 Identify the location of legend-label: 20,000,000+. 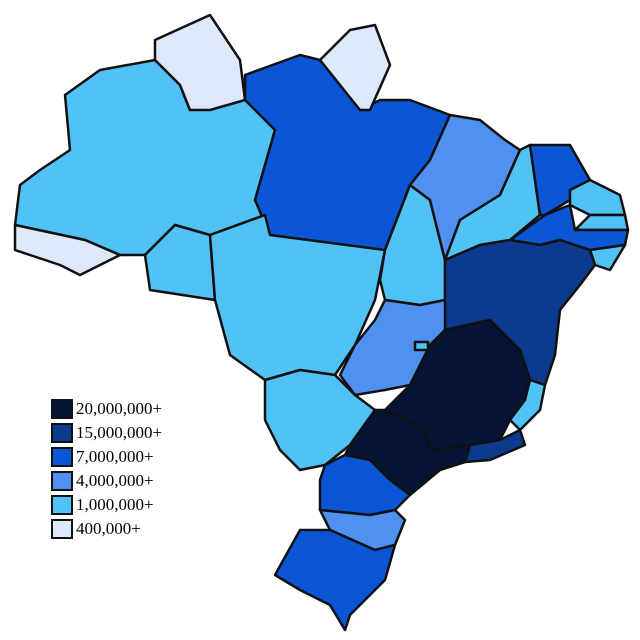
(119, 408).